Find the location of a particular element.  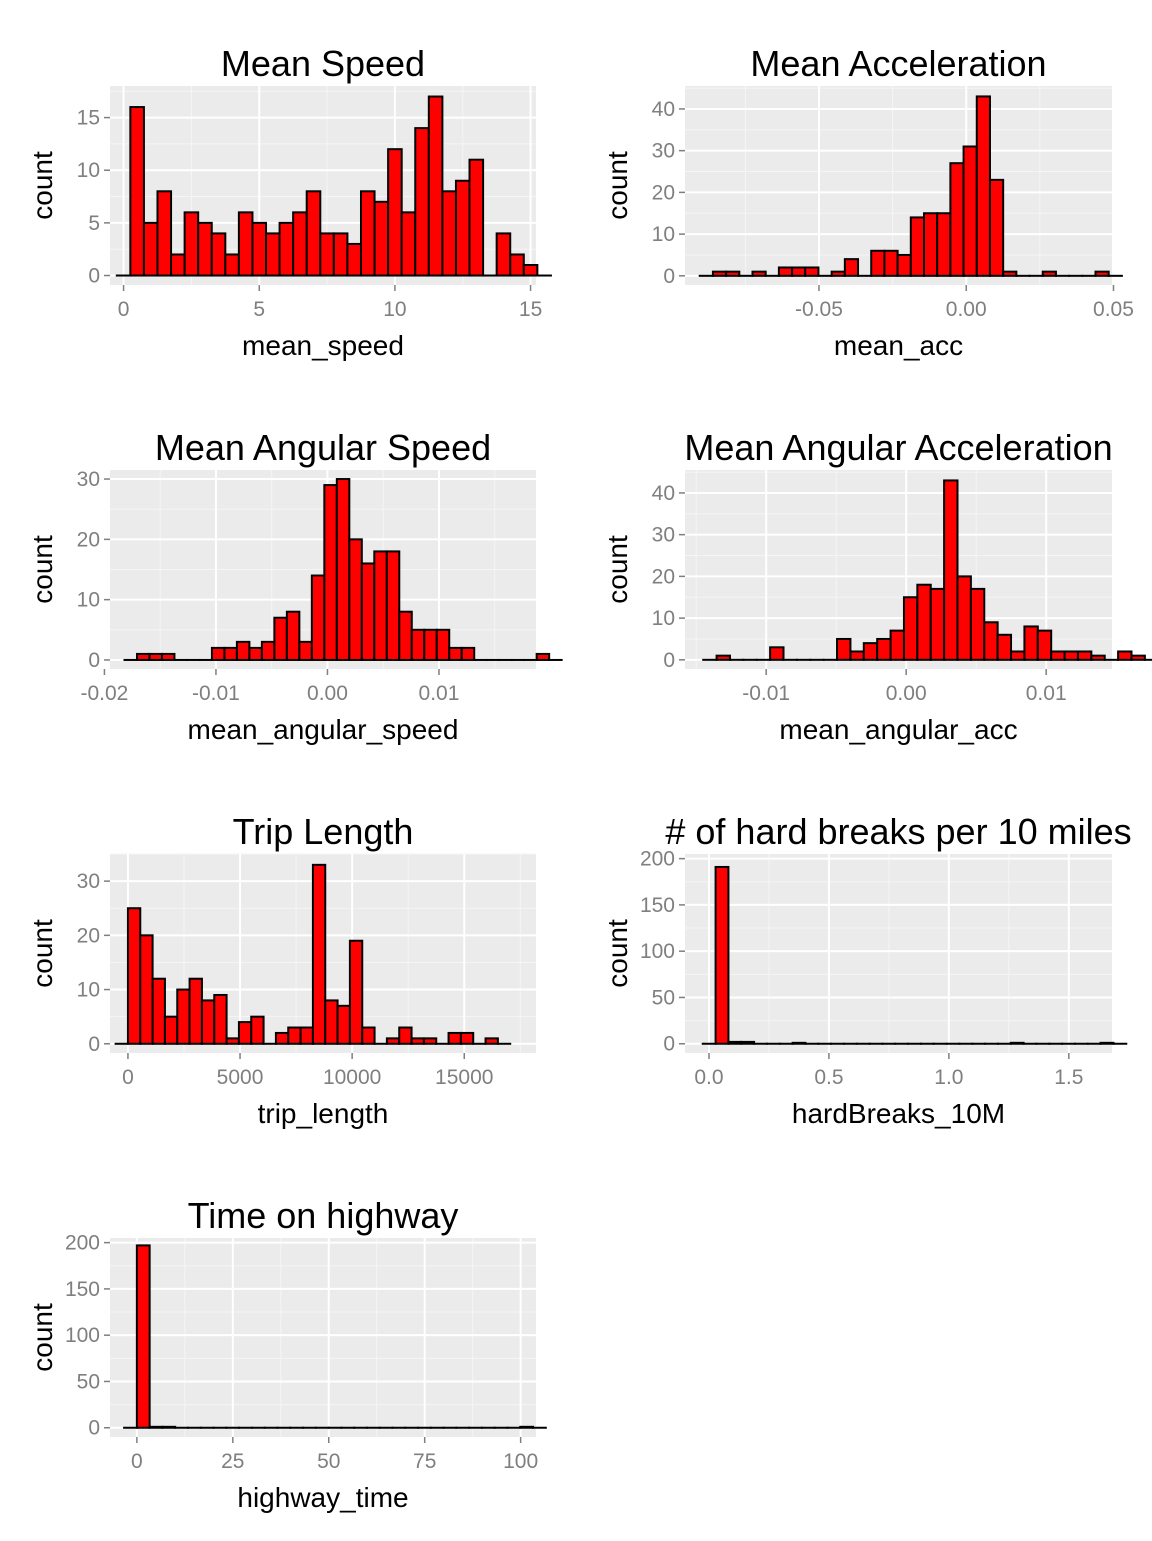

x-tick-label: 0.0 is located at coordinates (708, 1077).